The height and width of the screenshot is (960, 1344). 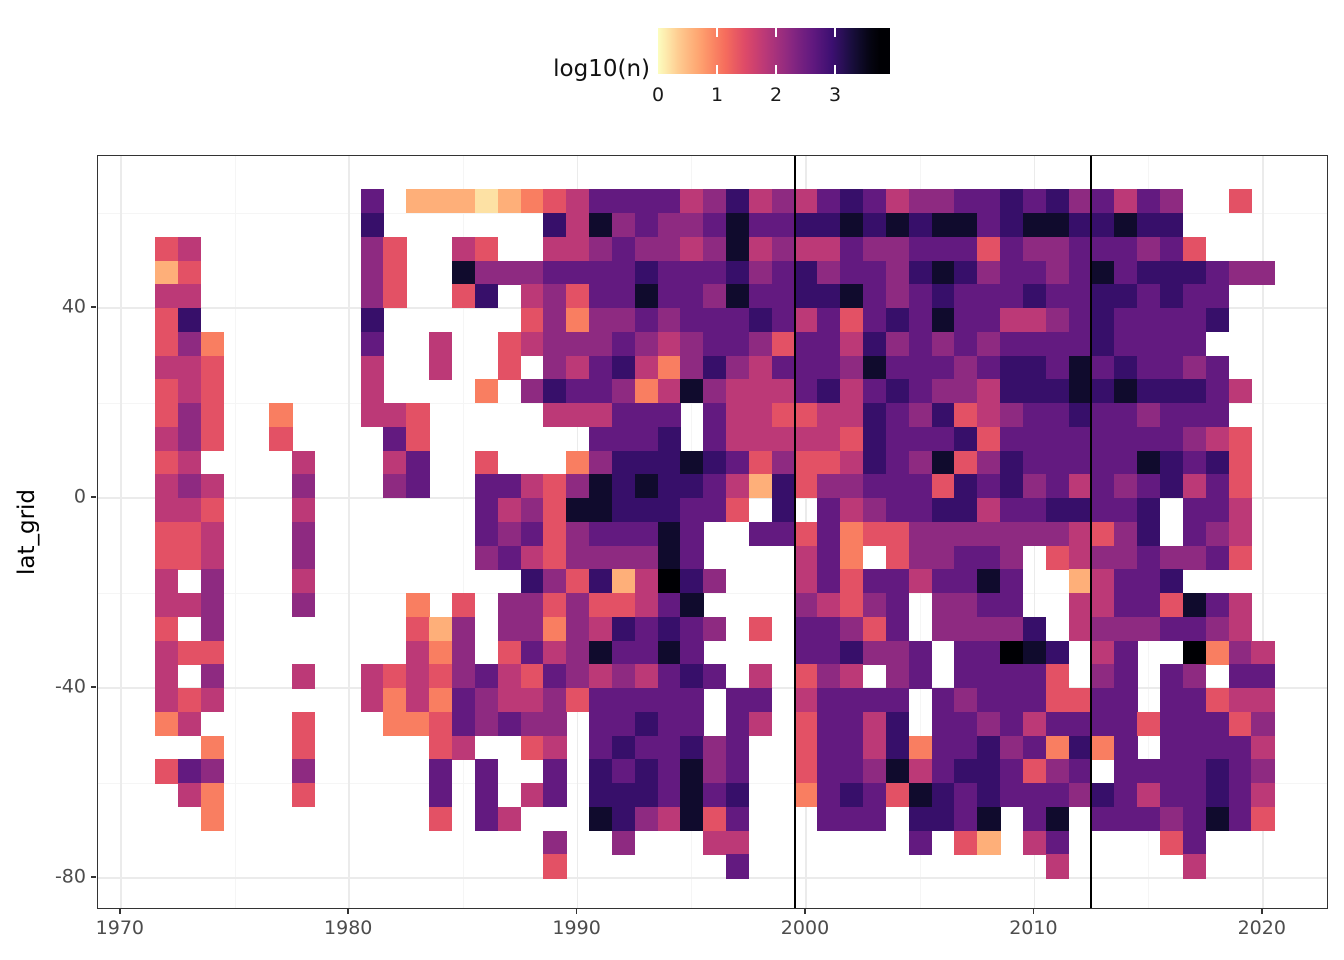 What do you see at coordinates (1033, 911) in the screenshot?
I see `x-axis-tick` at bounding box center [1033, 911].